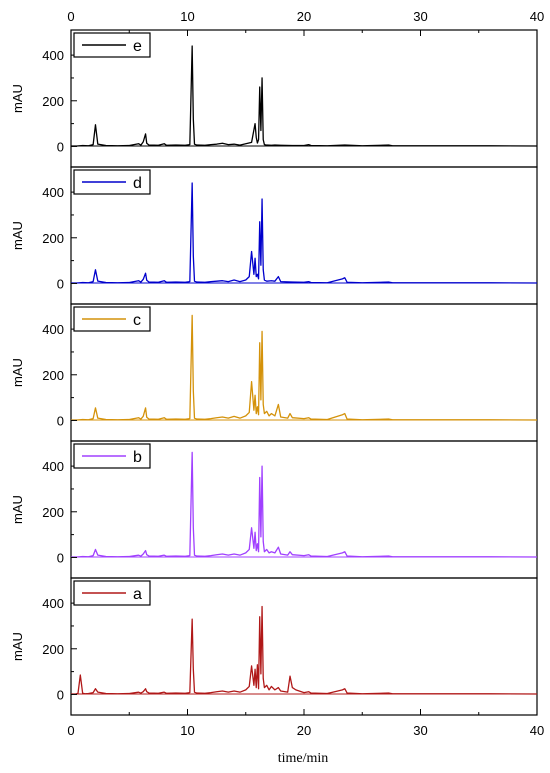 This screenshot has width=550, height=773. What do you see at coordinates (70, 16) in the screenshot?
I see `x-tick-label-top: 0` at bounding box center [70, 16].